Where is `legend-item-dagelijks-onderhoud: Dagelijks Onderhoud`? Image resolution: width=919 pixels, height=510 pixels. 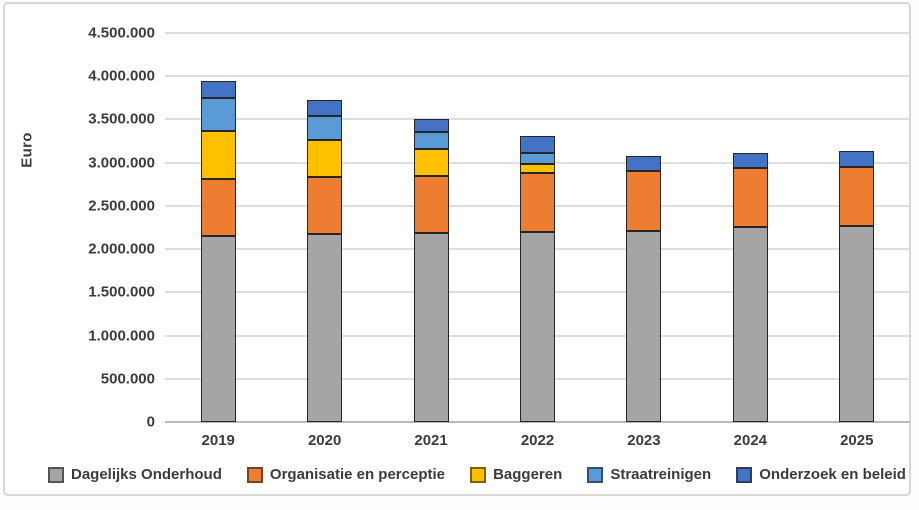 legend-item-dagelijks-onderhoud: Dagelijks Onderhoud is located at coordinates (135, 474).